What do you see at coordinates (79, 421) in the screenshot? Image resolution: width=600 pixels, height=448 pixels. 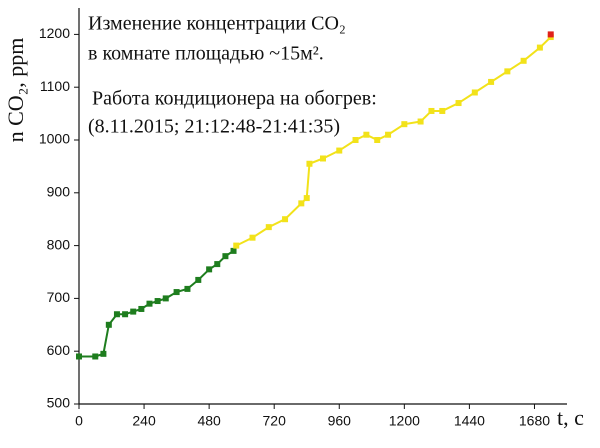 I see `x-tick-label: 0` at bounding box center [79, 421].